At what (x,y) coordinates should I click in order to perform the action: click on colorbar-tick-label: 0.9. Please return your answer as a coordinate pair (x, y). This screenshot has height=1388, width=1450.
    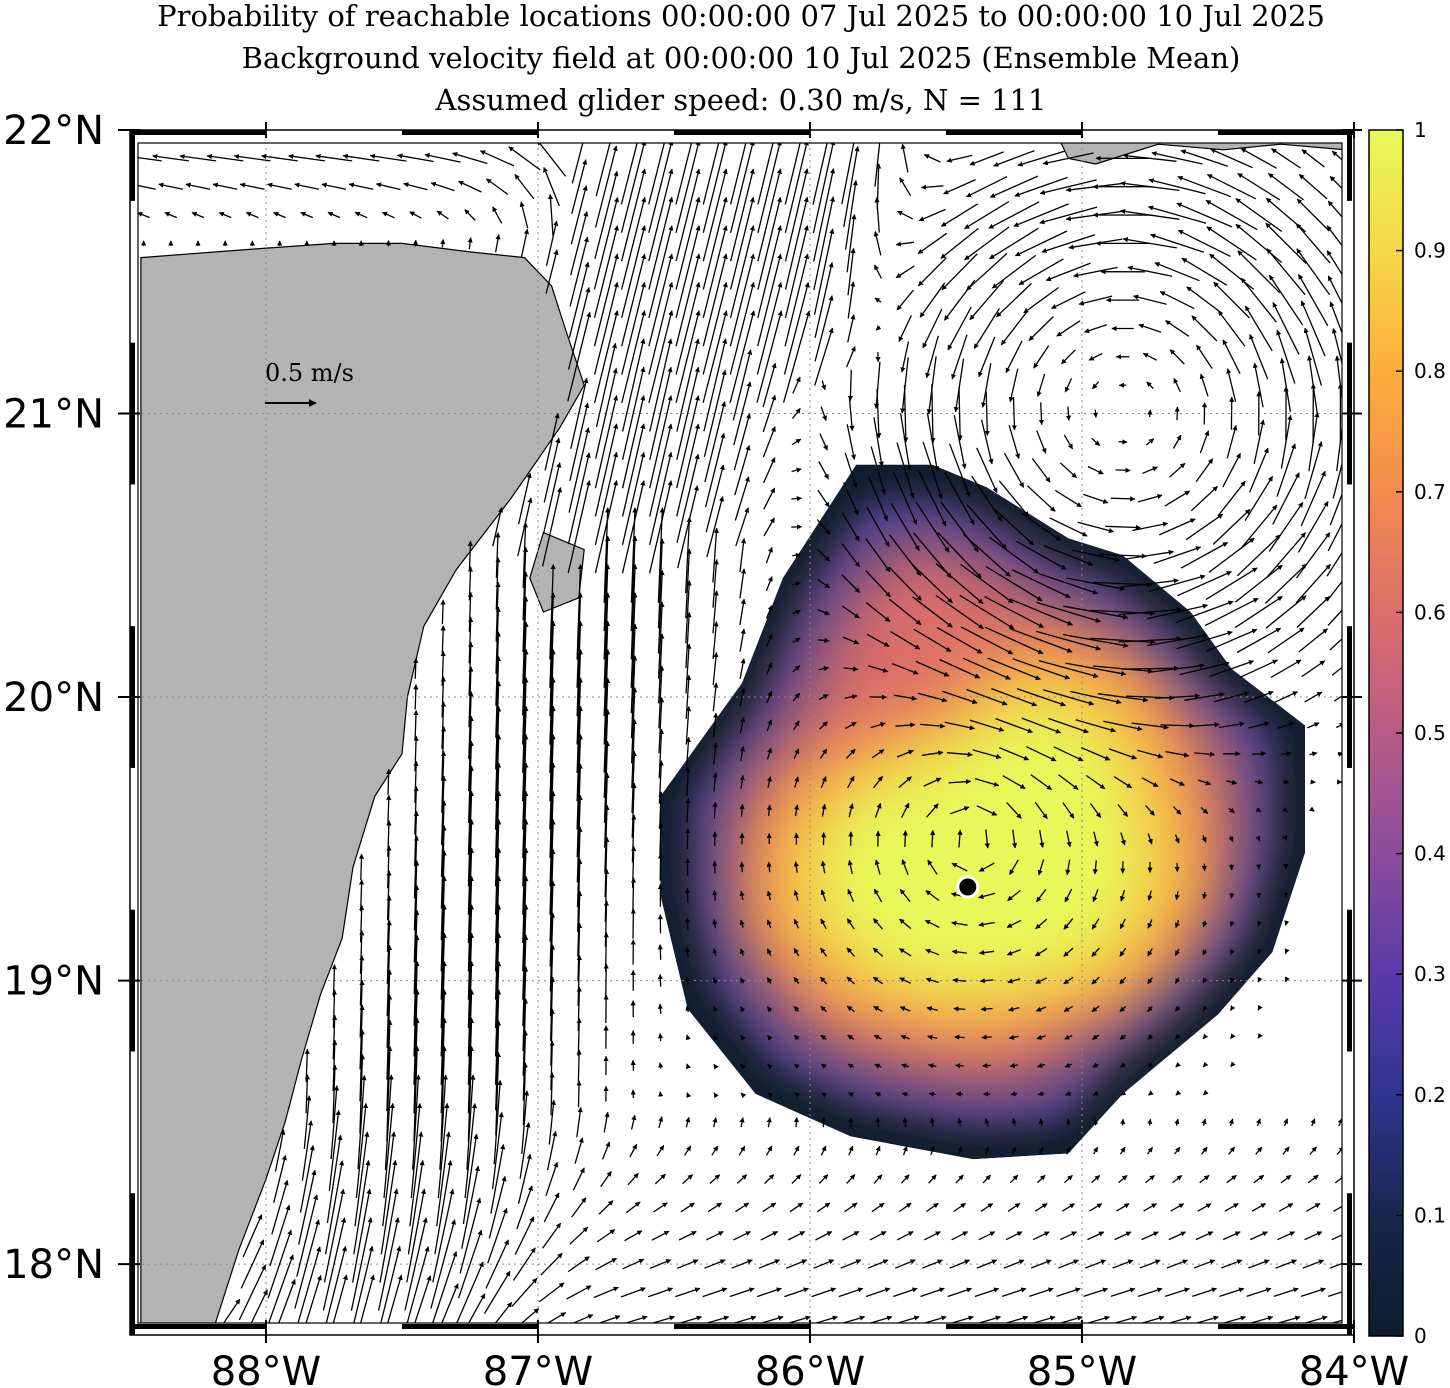
    Looking at the image, I should click on (1430, 251).